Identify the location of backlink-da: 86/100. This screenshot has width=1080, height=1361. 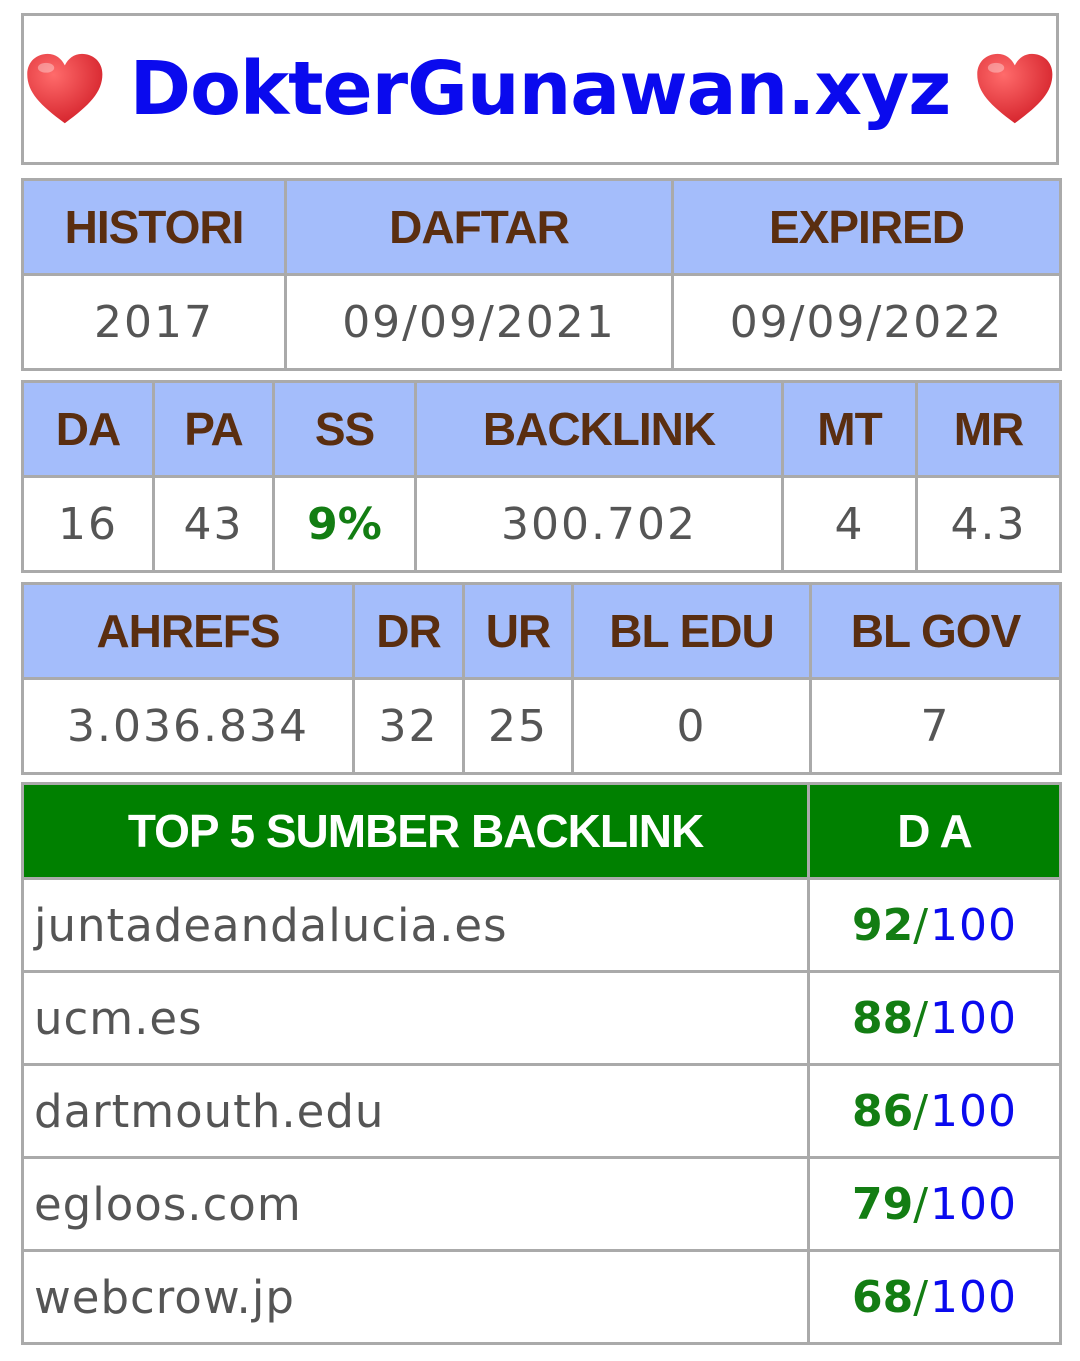
(934, 1111).